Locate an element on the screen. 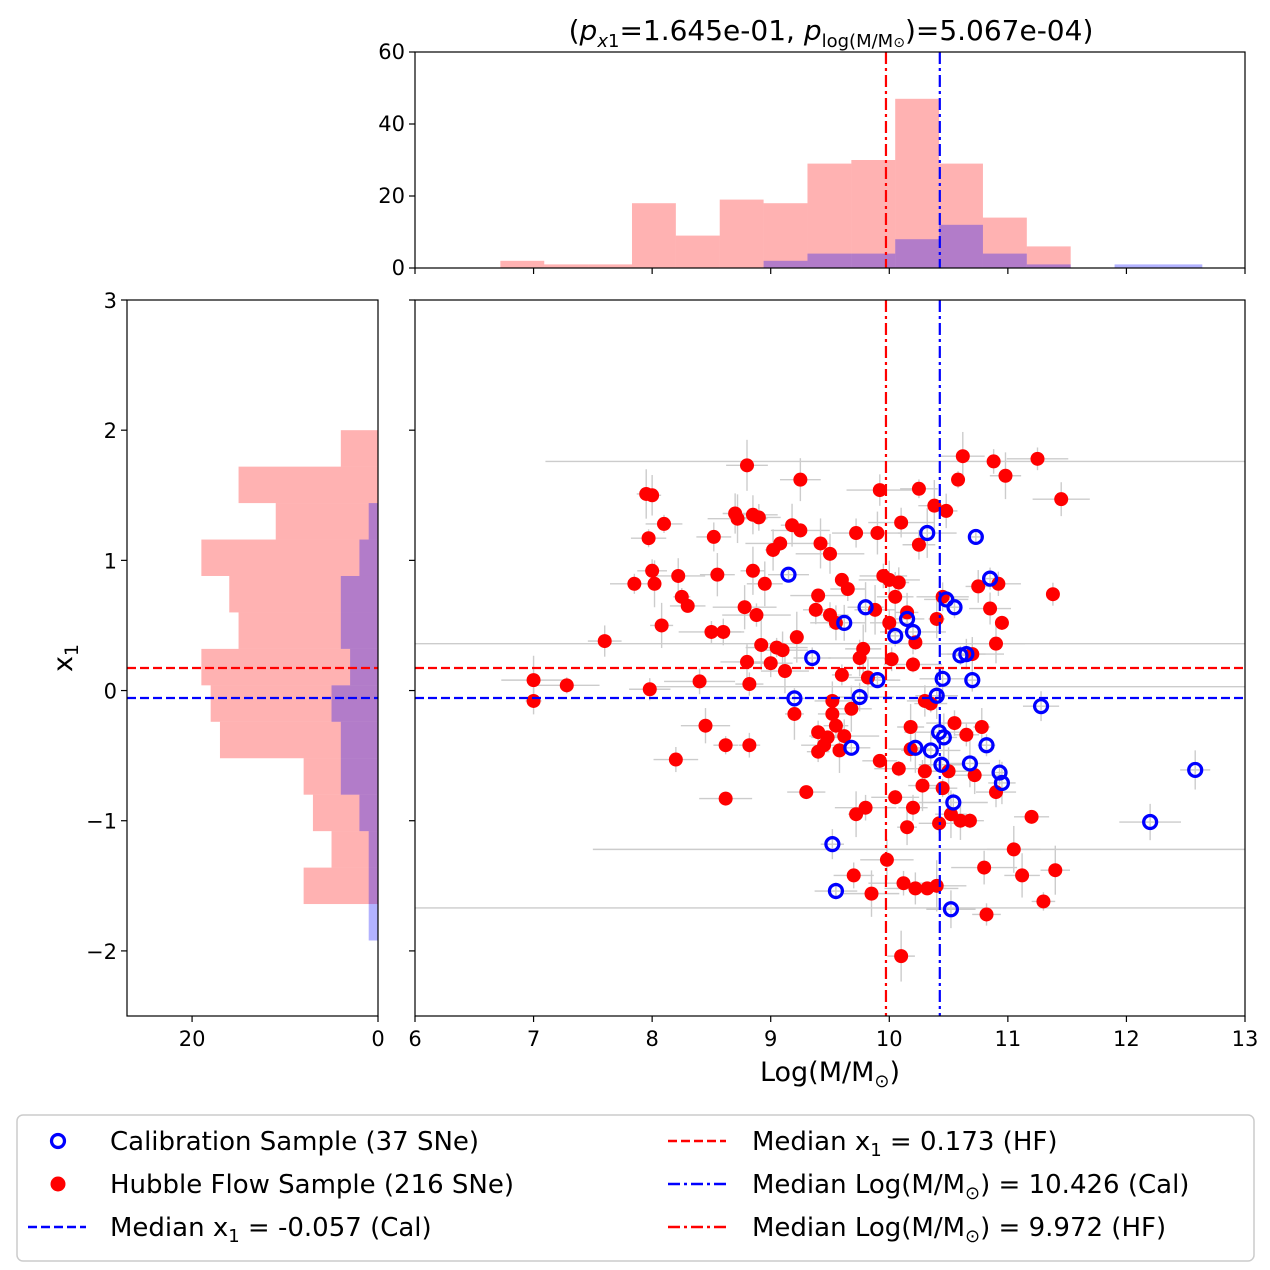 Image resolution: width=1270 pixels, height=1270 pixels. scatter-yticks is located at coordinates (412, 625).